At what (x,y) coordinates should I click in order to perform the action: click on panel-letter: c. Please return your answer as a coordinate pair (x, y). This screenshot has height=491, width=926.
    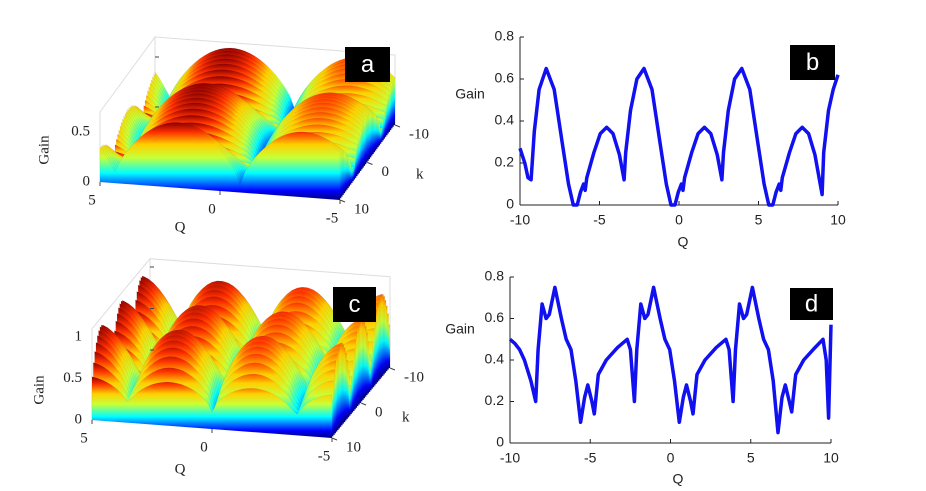
    Looking at the image, I should click on (355, 304).